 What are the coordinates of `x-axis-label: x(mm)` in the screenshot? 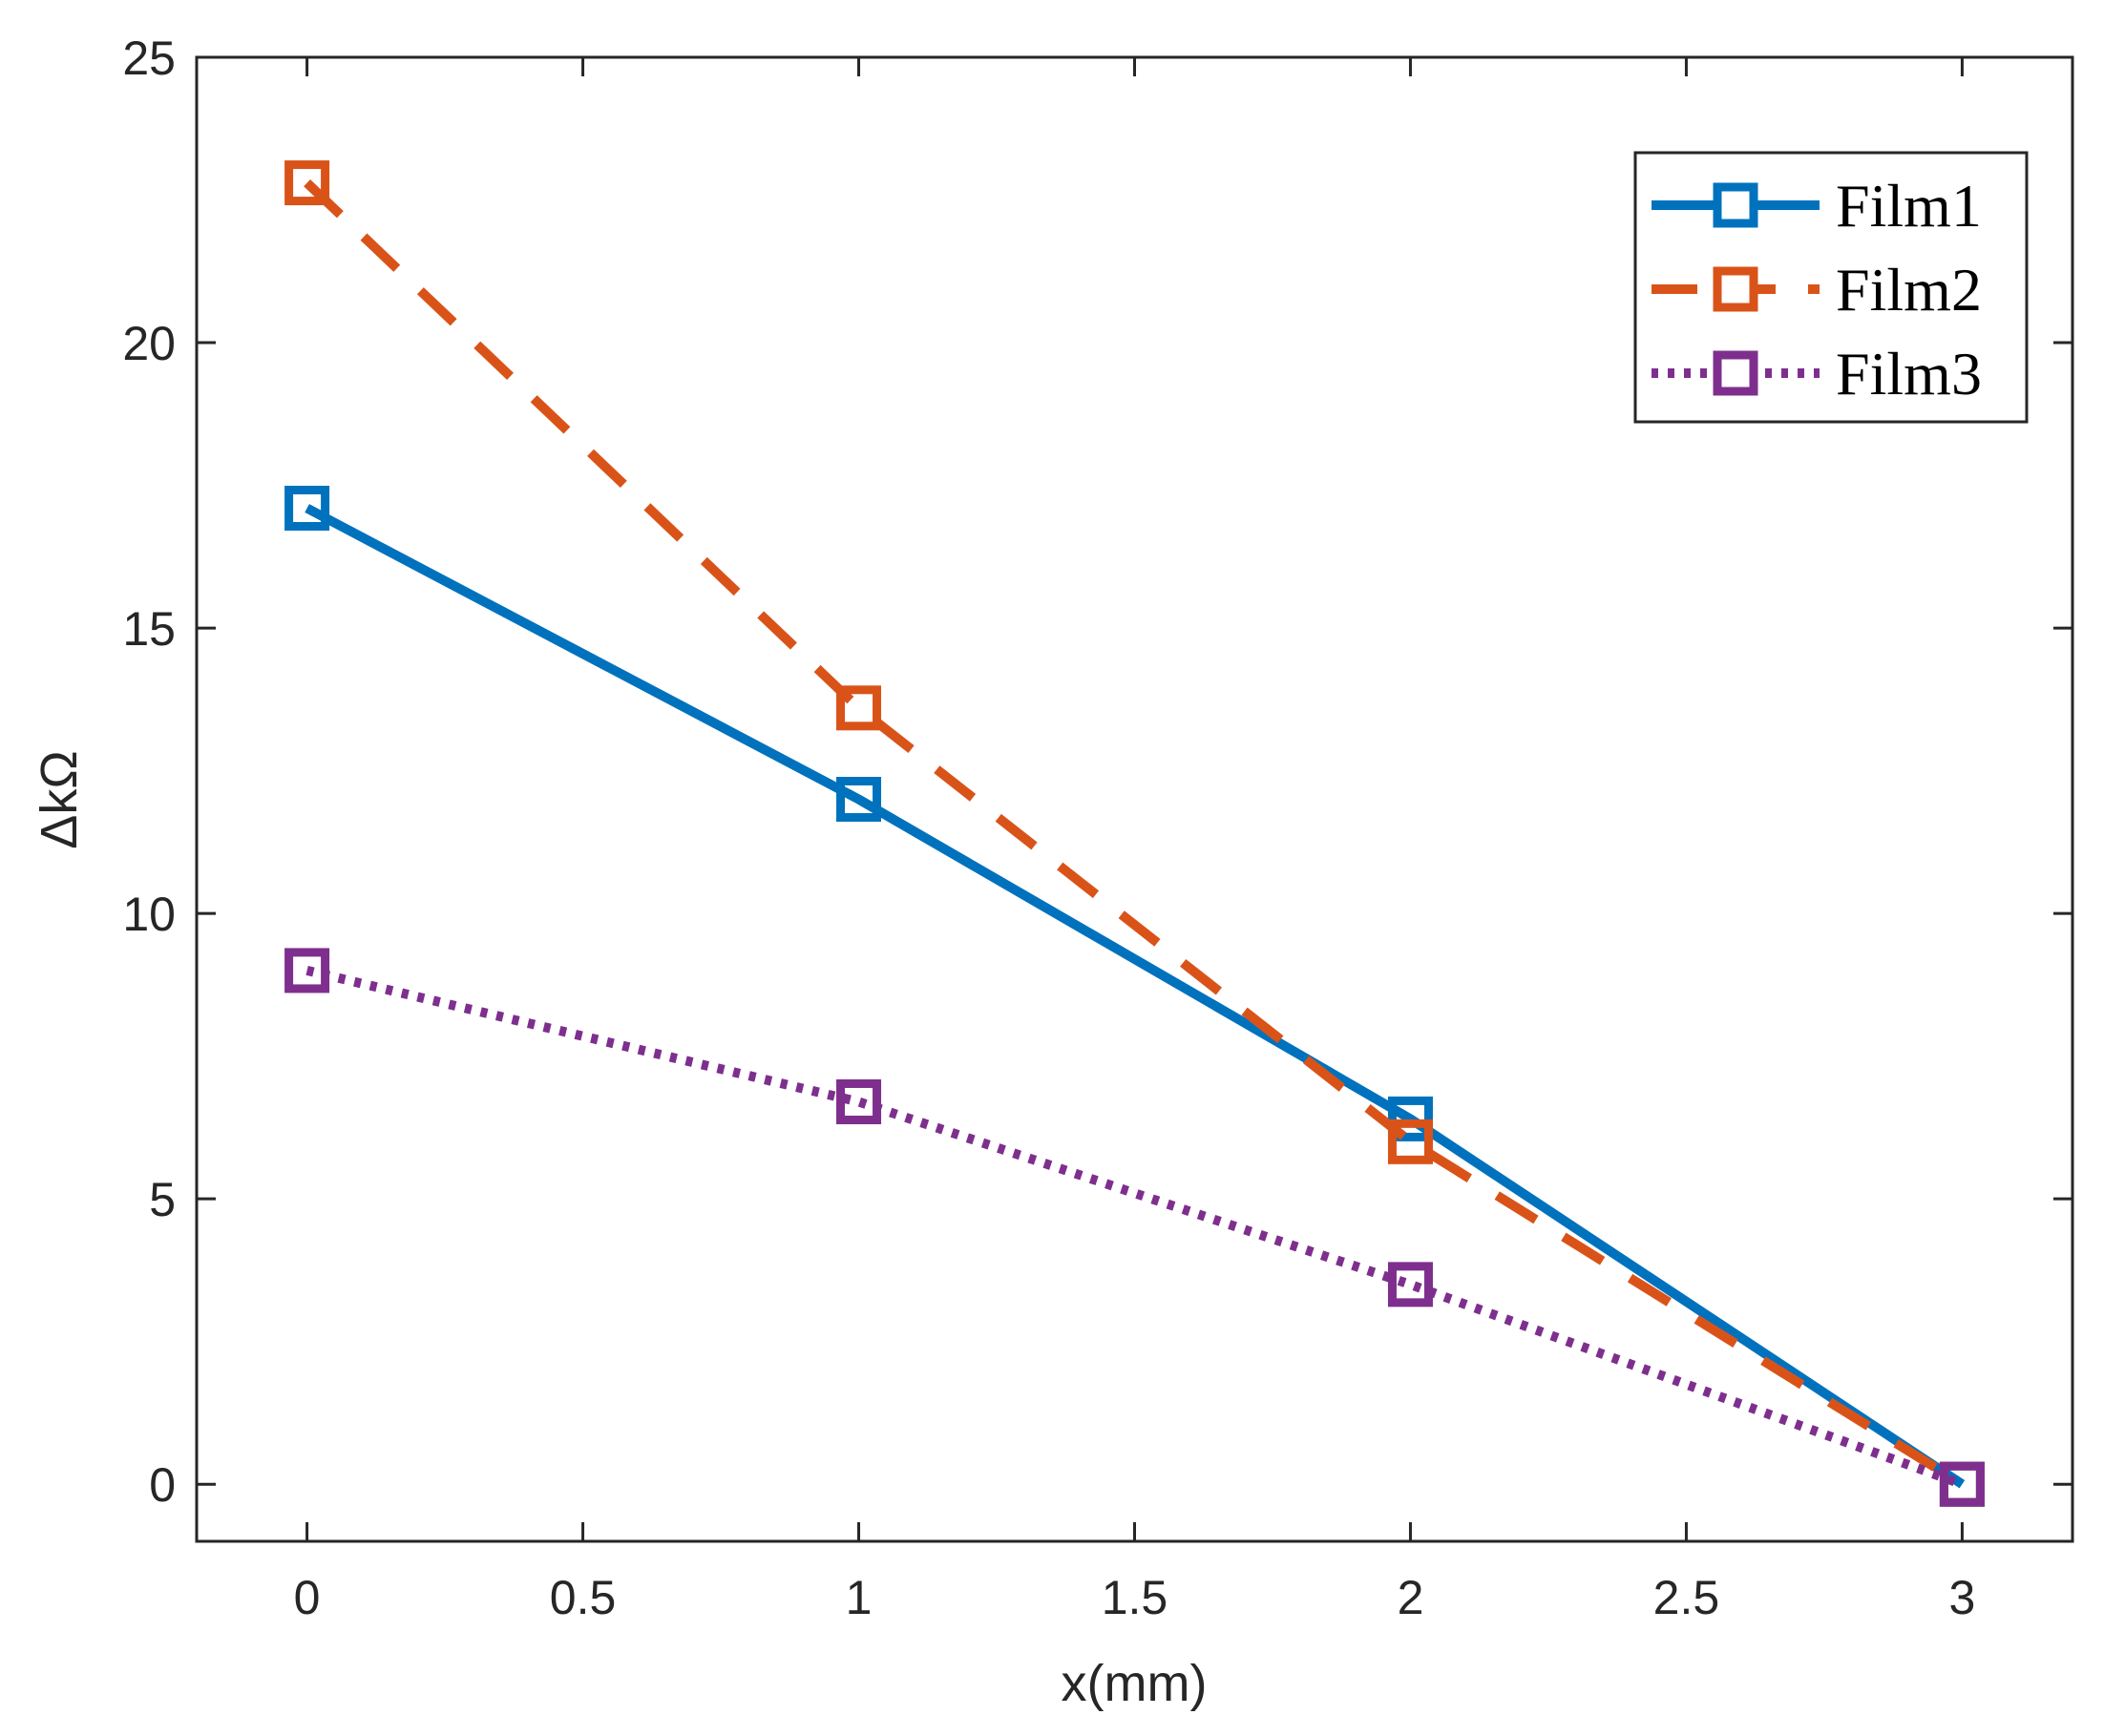 It's located at (1135, 1683).